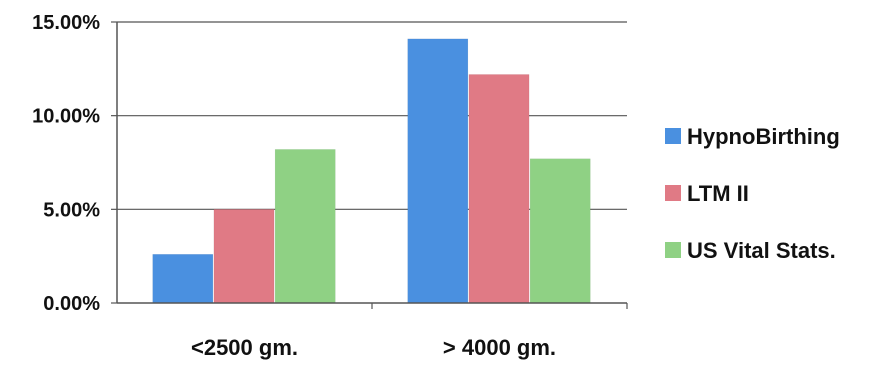 This screenshot has height=370, width=880. I want to click on x-category-labels: <2500 gm. > 4000 gm., so click(373, 347).